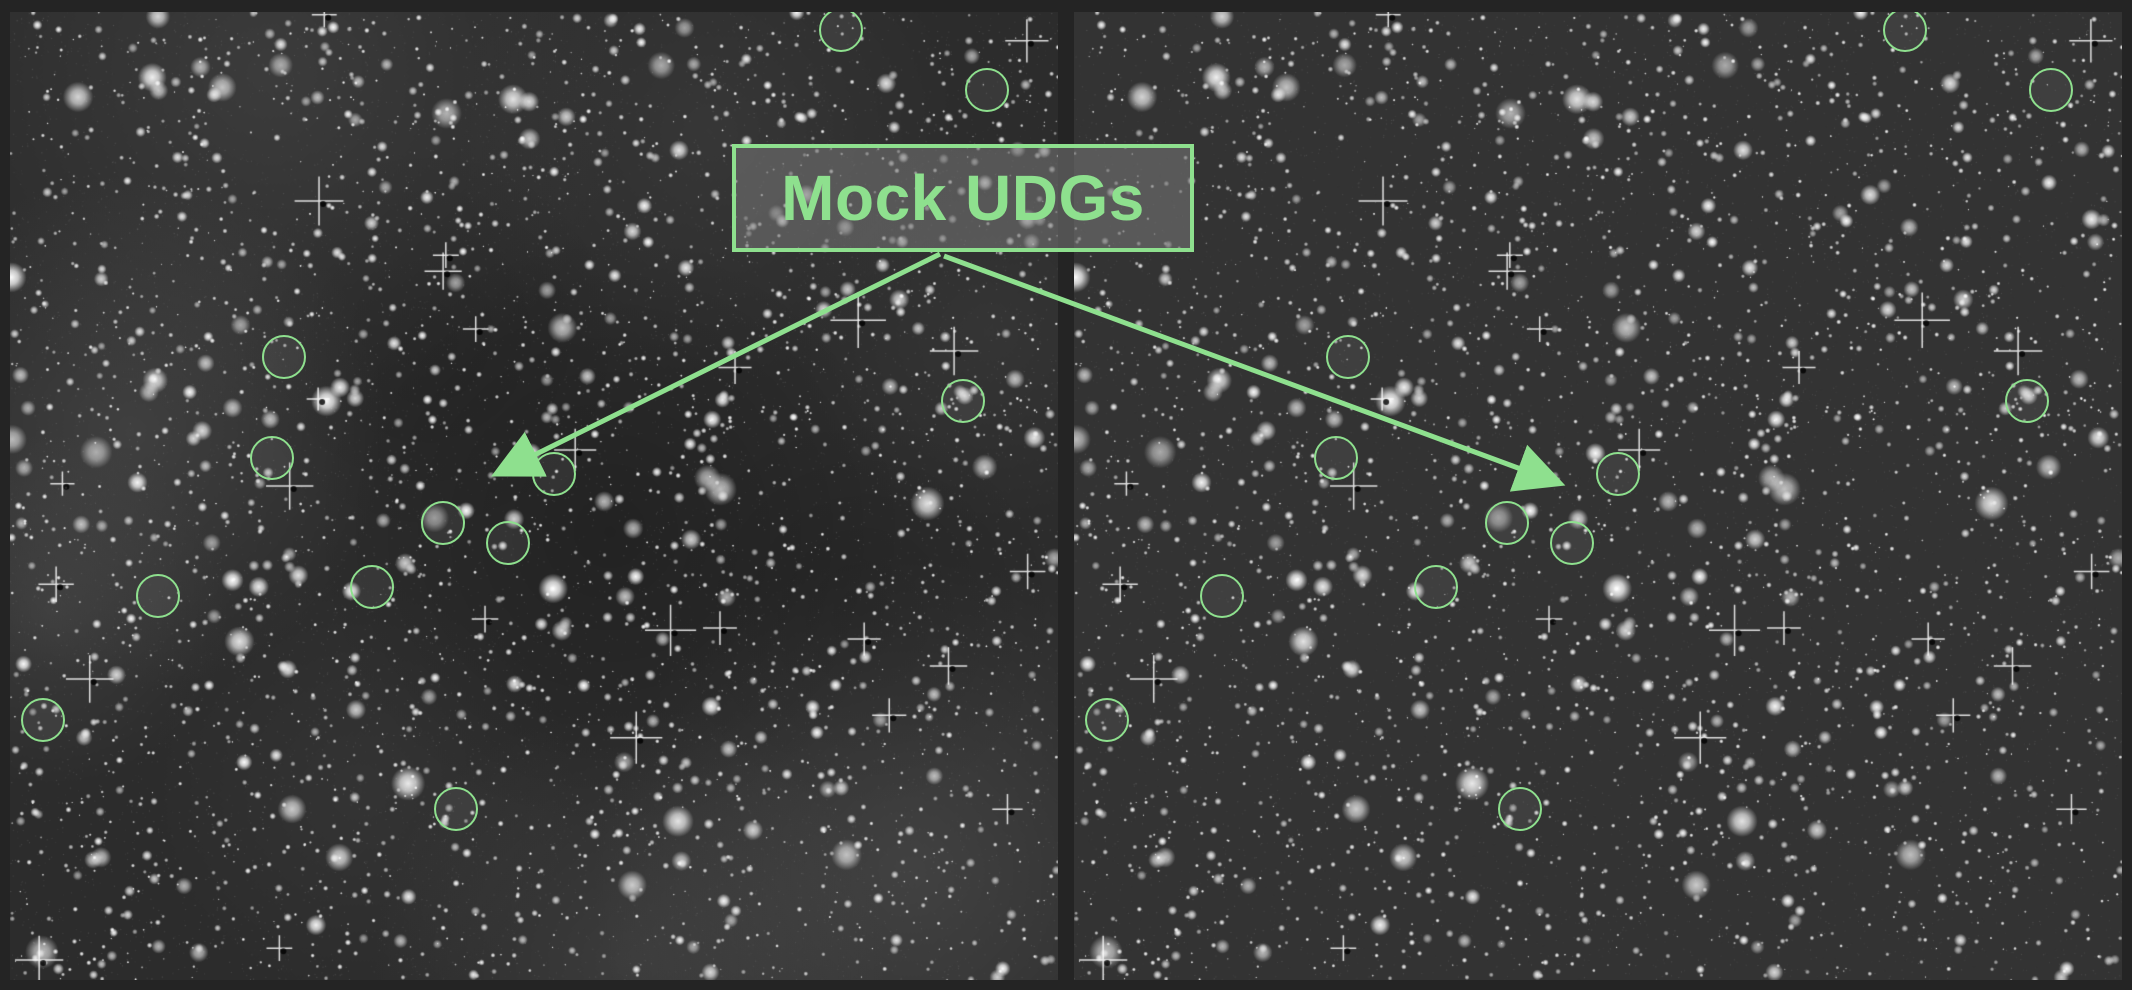 This screenshot has width=2132, height=990. I want to click on mock-udgs-label: Mock UDGs, so click(963, 198).